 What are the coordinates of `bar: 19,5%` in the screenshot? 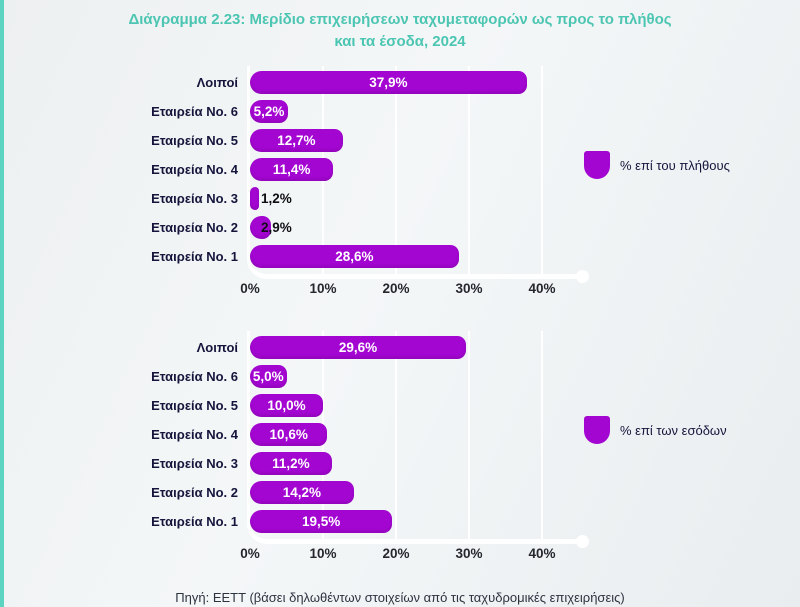 It's located at (321, 521).